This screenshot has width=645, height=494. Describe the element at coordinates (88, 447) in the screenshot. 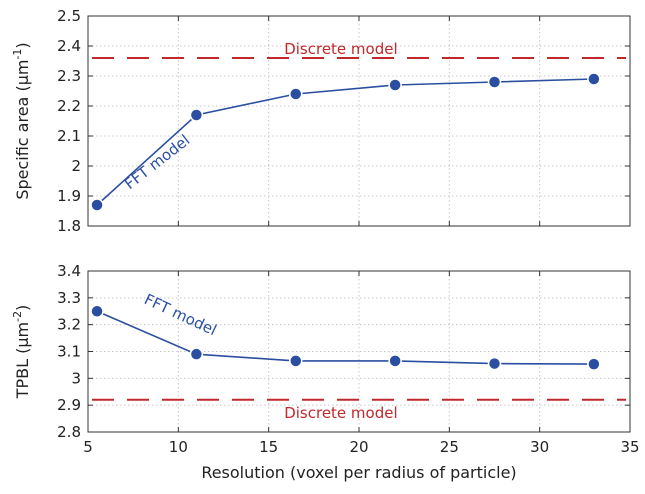

I see `tpbl-xtick-label: 5` at that location.